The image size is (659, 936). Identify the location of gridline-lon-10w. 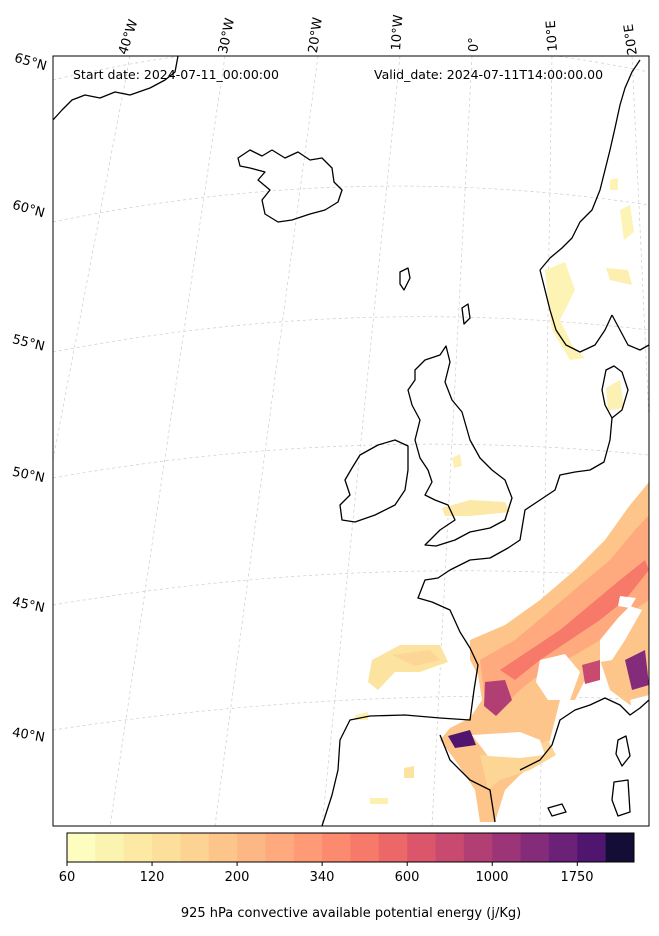
(361, 441).